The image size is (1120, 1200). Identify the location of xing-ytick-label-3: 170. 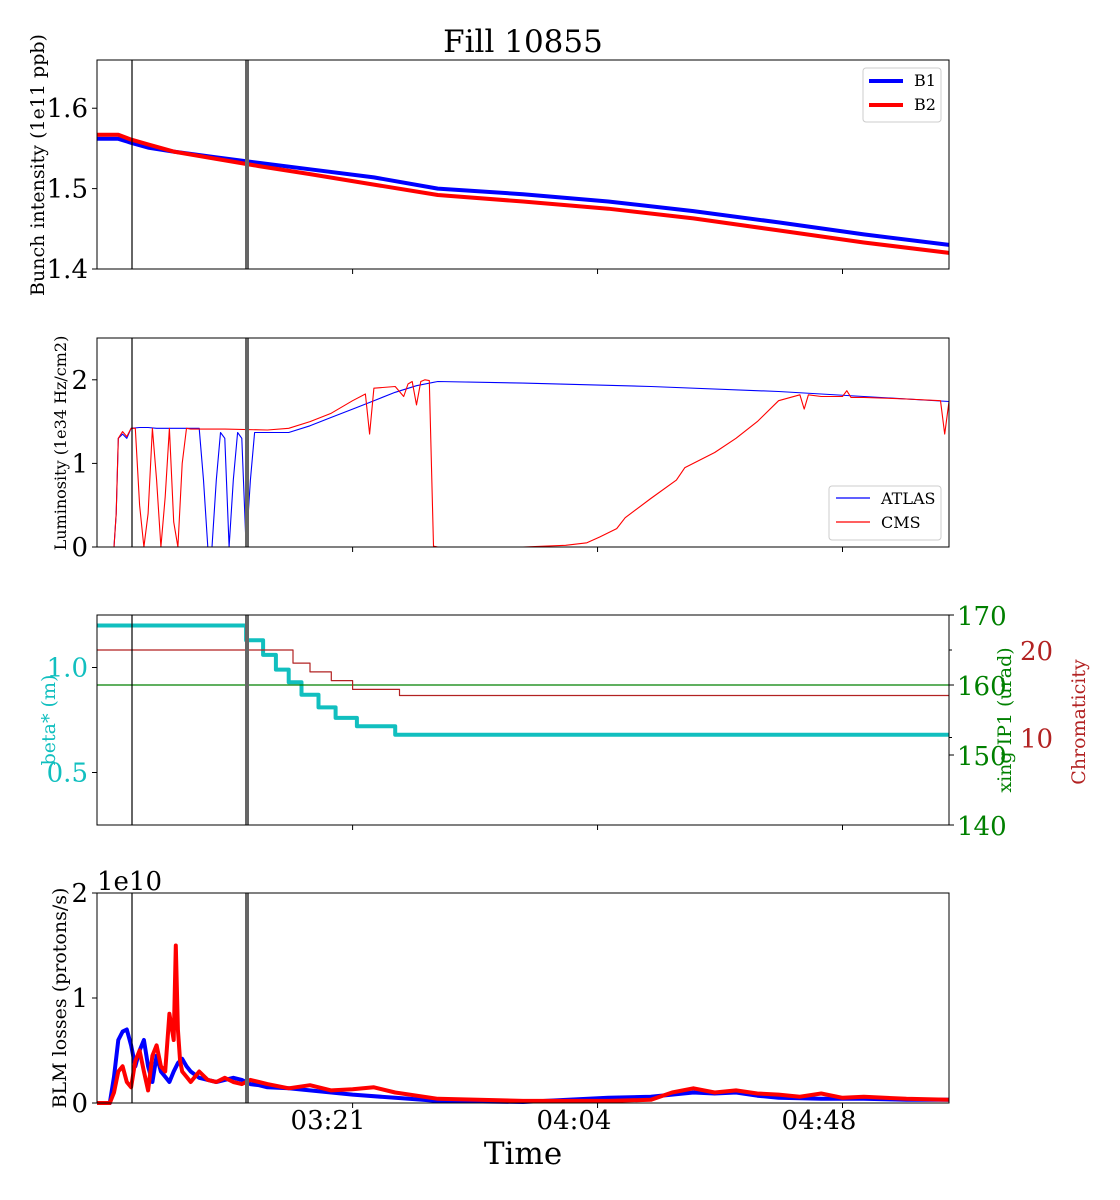
(982, 617).